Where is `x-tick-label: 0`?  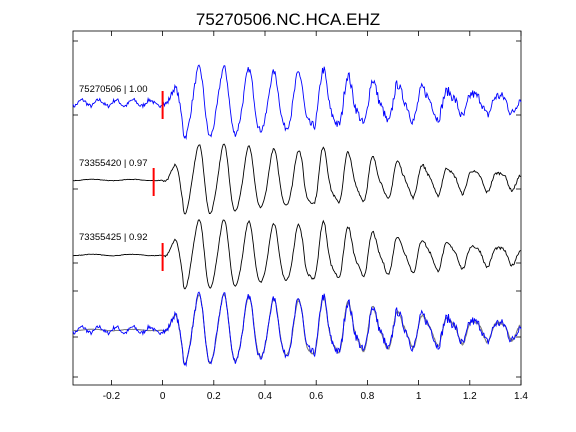 x-tick-label: 0 is located at coordinates (163, 396).